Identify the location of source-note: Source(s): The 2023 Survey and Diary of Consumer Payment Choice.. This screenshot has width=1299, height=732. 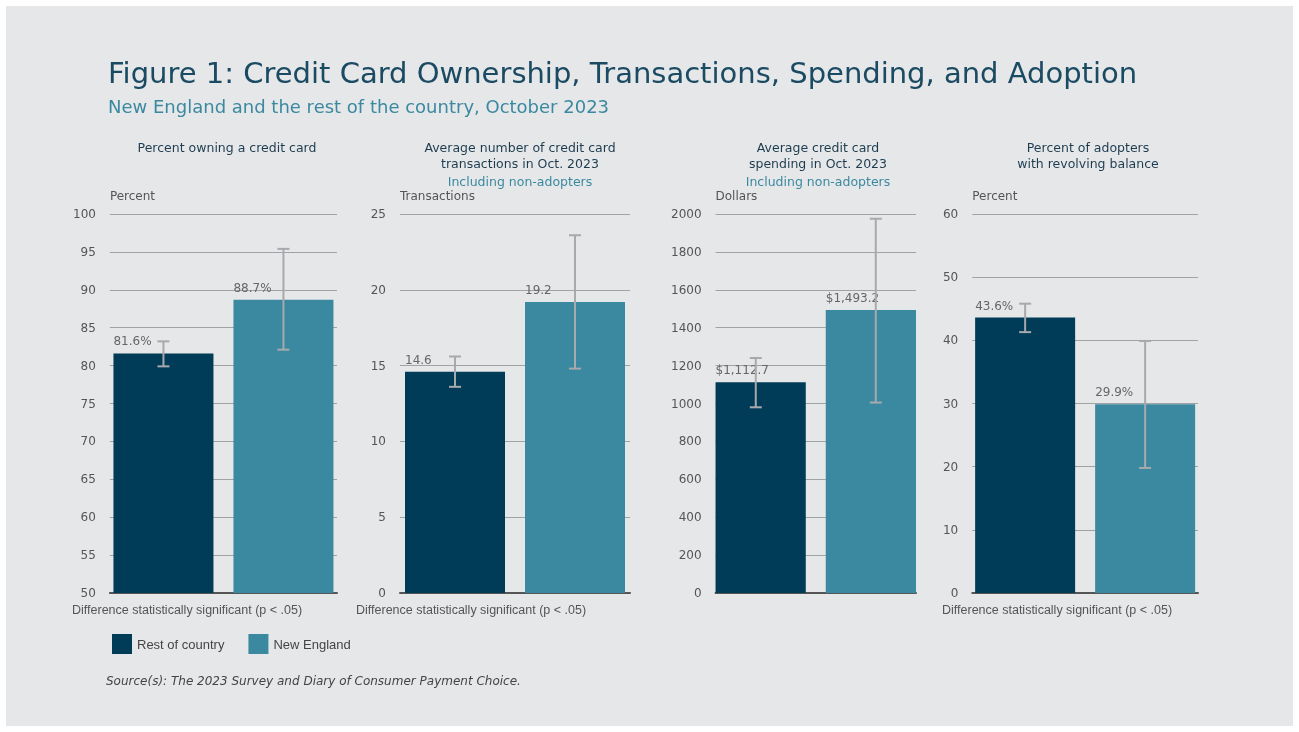
(313, 681).